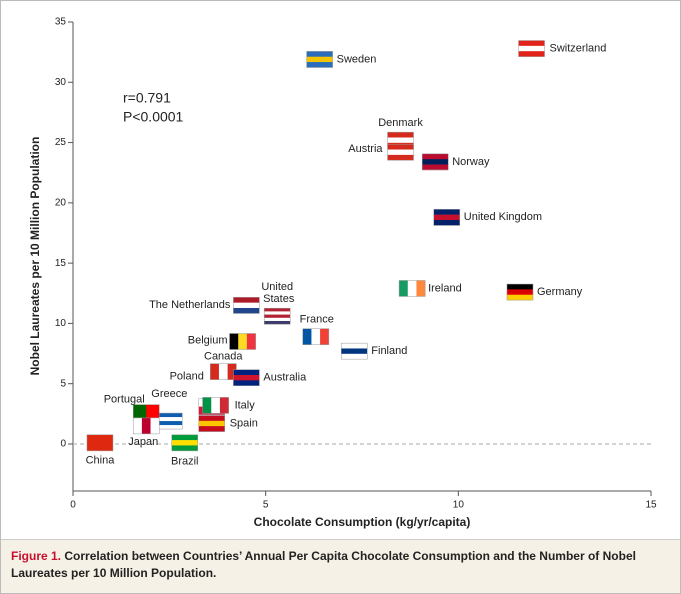 The width and height of the screenshot is (681, 594). I want to click on point-label: Portugal, so click(124, 400).